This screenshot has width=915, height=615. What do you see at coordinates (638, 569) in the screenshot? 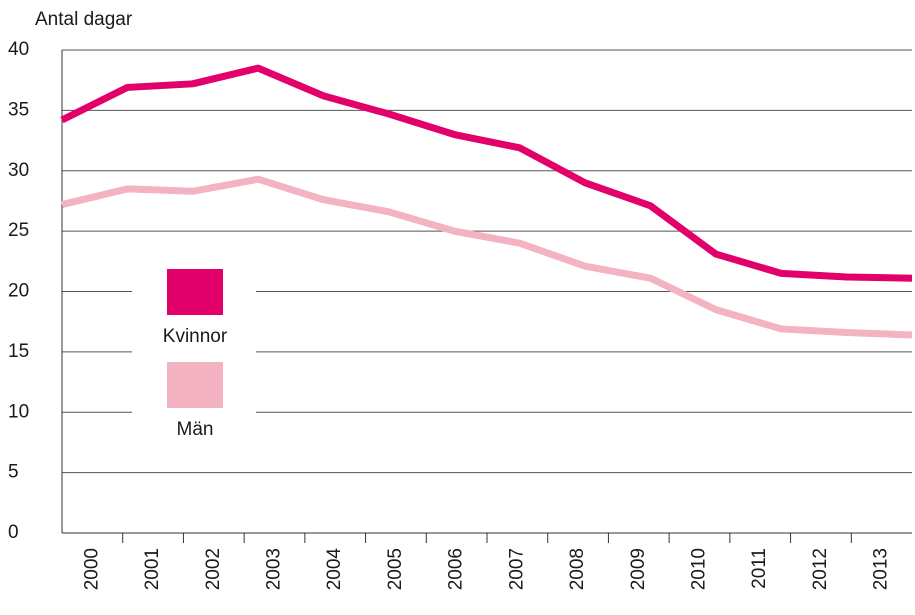
I see `x-tick-label: 2009` at bounding box center [638, 569].